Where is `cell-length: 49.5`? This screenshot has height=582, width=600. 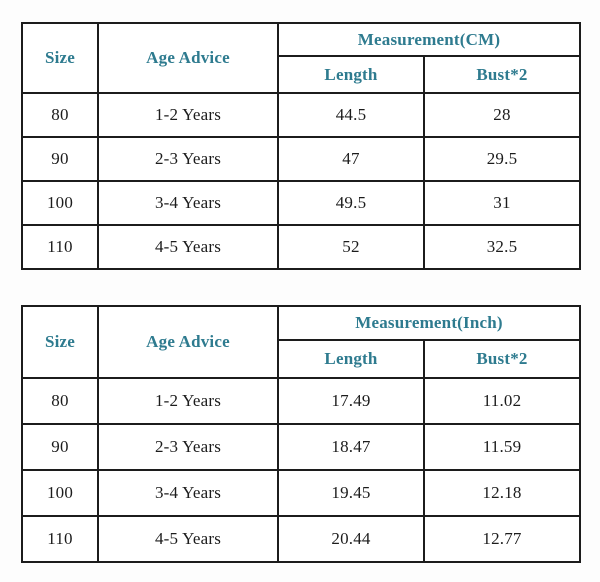
cell-length: 49.5 is located at coordinates (351, 203).